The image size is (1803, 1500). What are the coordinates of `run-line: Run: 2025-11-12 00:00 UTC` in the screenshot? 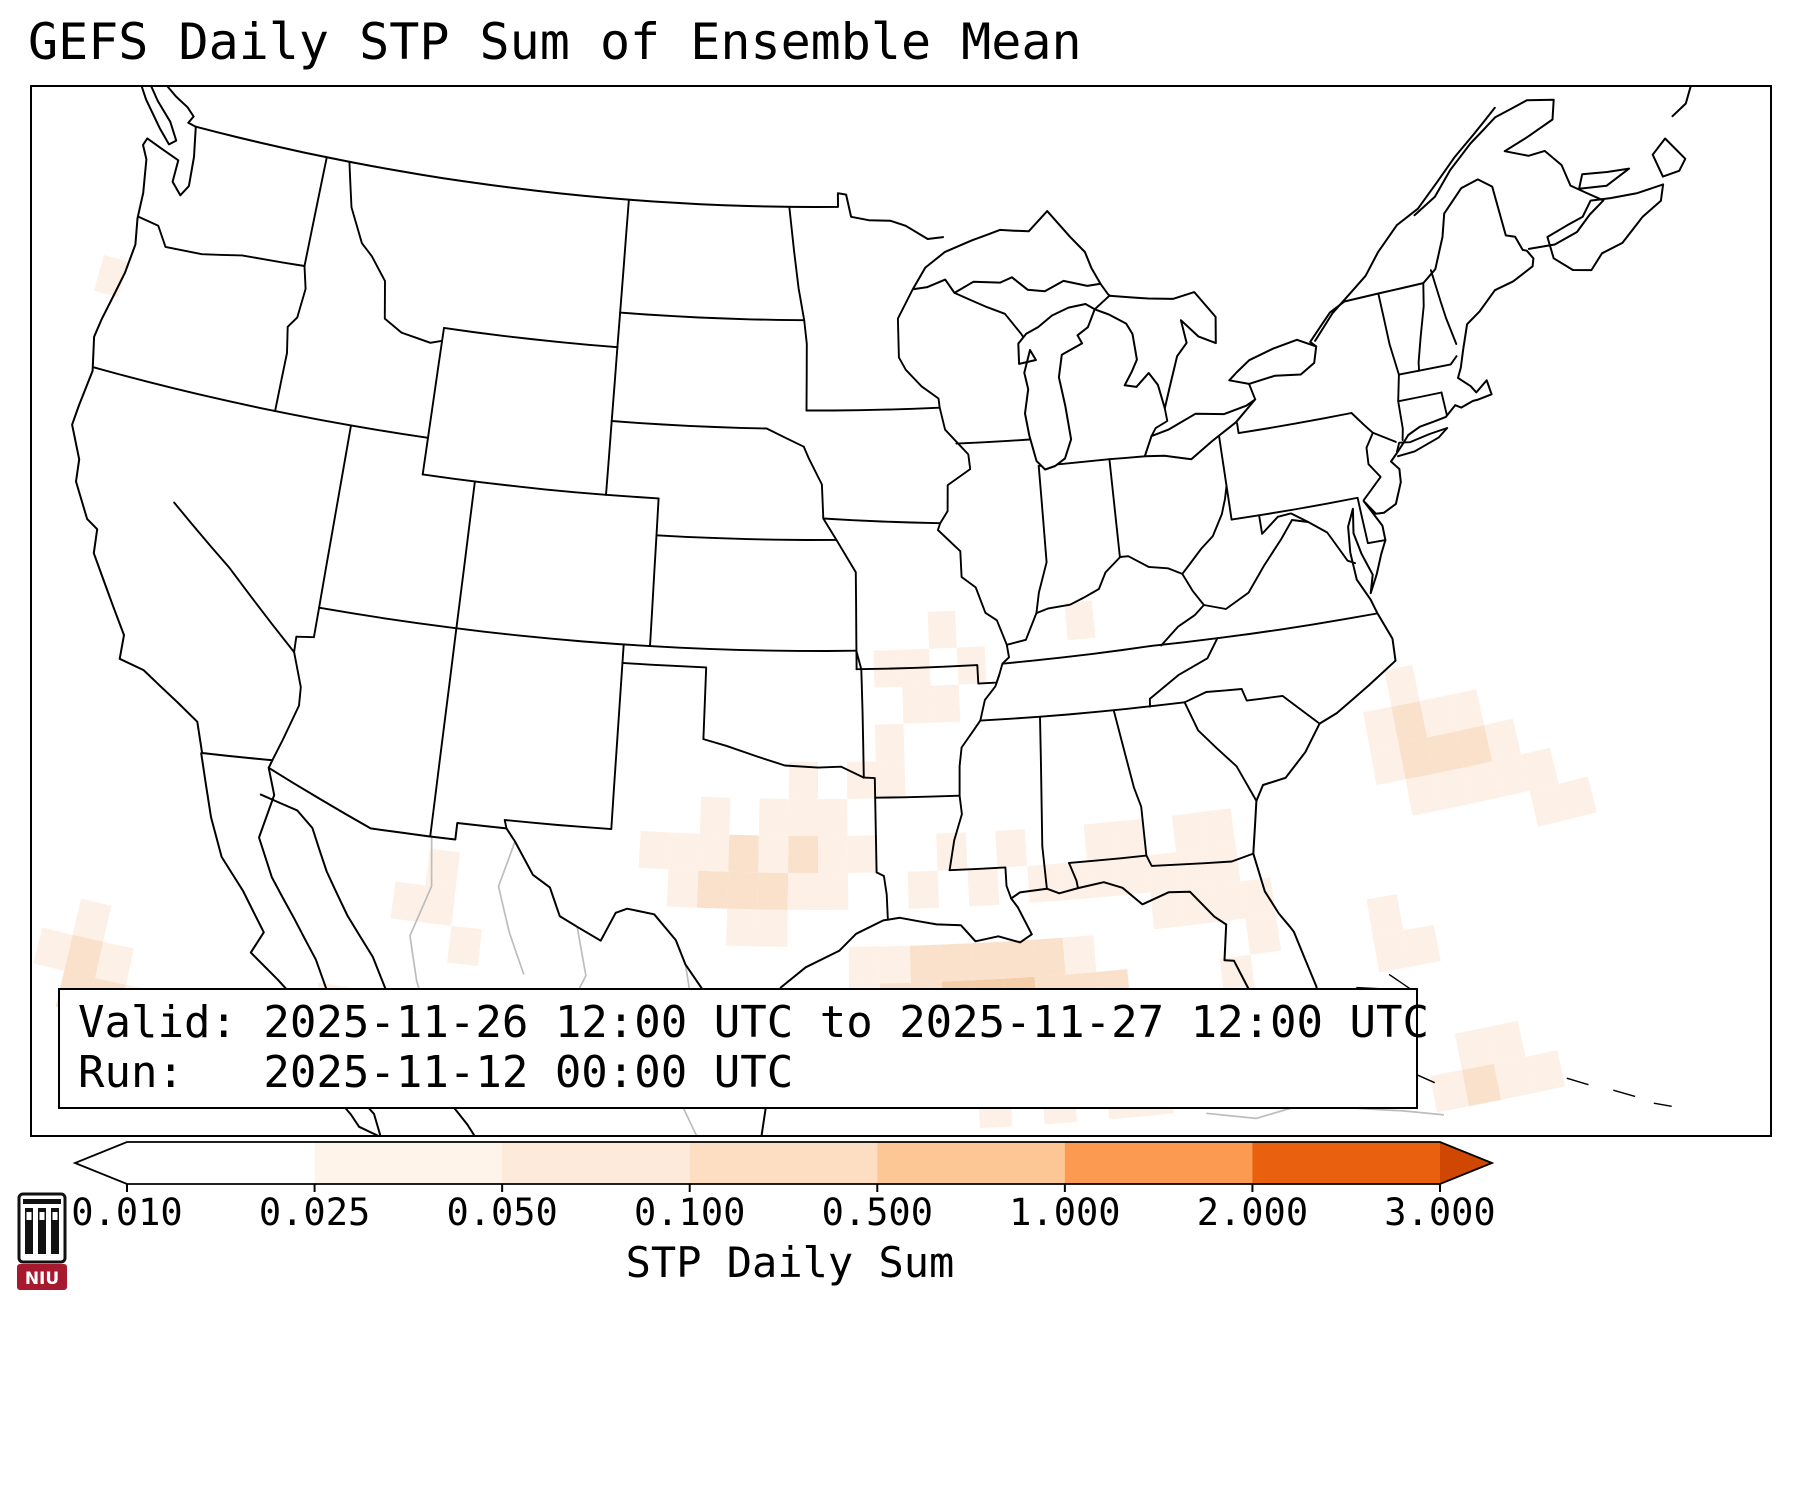 It's located at (738, 1073).